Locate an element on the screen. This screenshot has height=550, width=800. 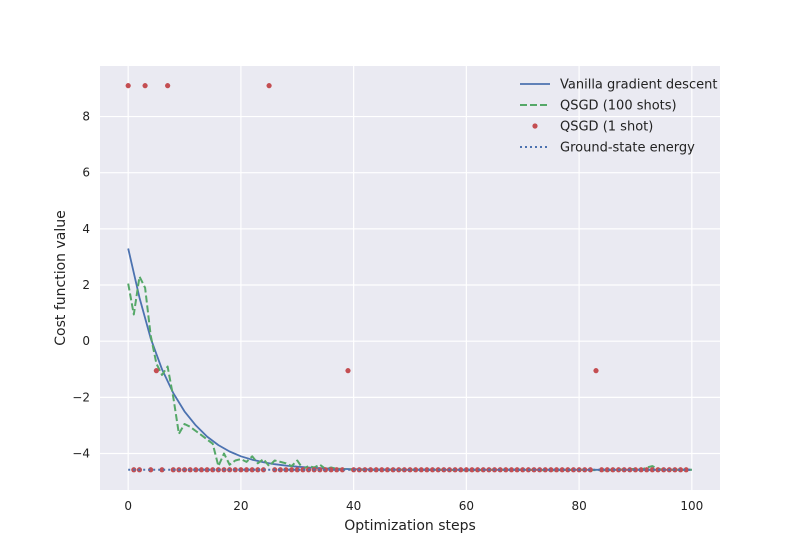
y-tick-label: 6 is located at coordinates (86, 173).